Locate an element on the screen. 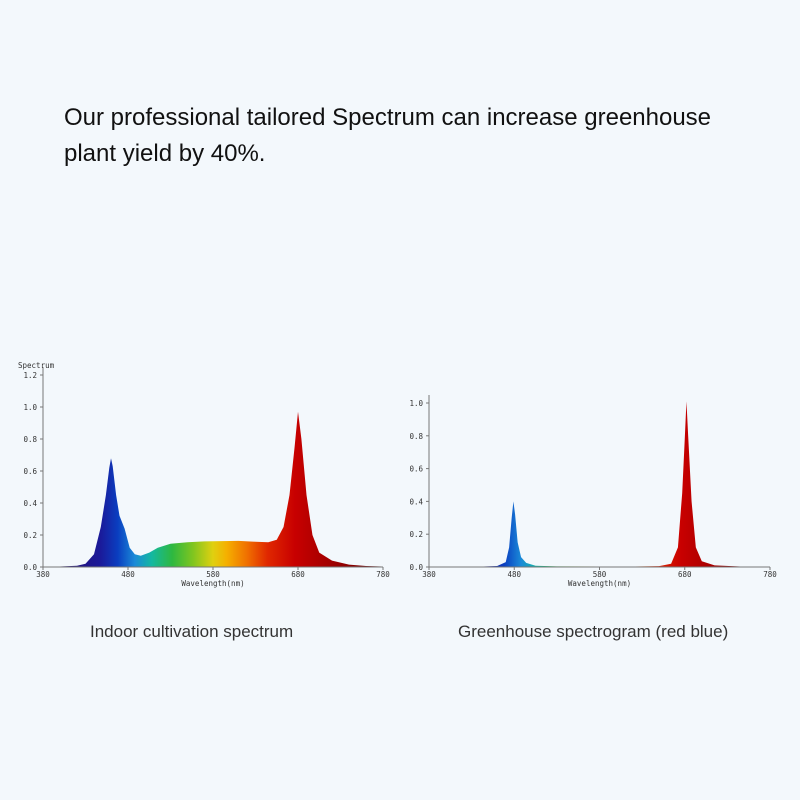  y-axis-label: Spectrum is located at coordinates (36, 365).